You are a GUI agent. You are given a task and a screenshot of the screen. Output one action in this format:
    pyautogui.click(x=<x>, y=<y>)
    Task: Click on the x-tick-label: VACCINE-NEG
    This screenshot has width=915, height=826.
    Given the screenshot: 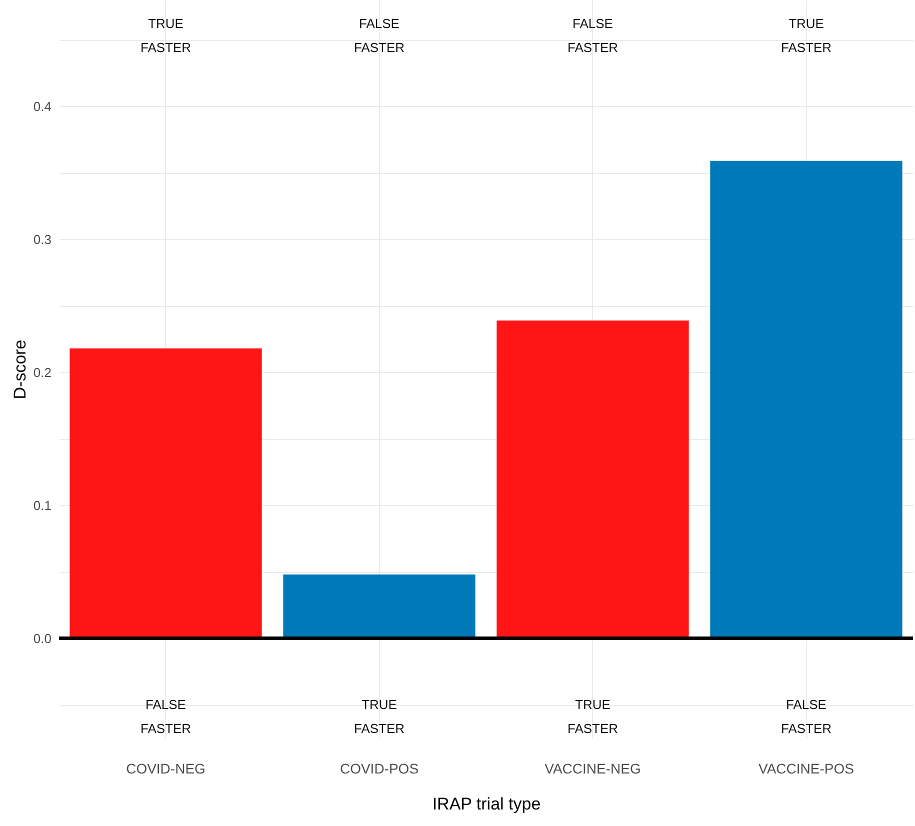 What is the action you would take?
    pyautogui.click(x=592, y=768)
    